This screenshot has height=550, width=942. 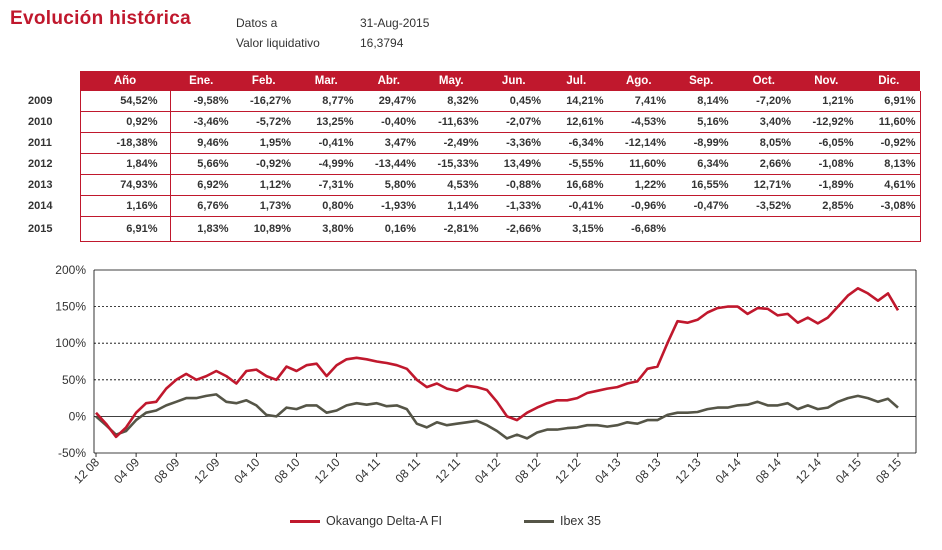 I want to click on monthly-return-cell: -1,08%, so click(x=826, y=164).